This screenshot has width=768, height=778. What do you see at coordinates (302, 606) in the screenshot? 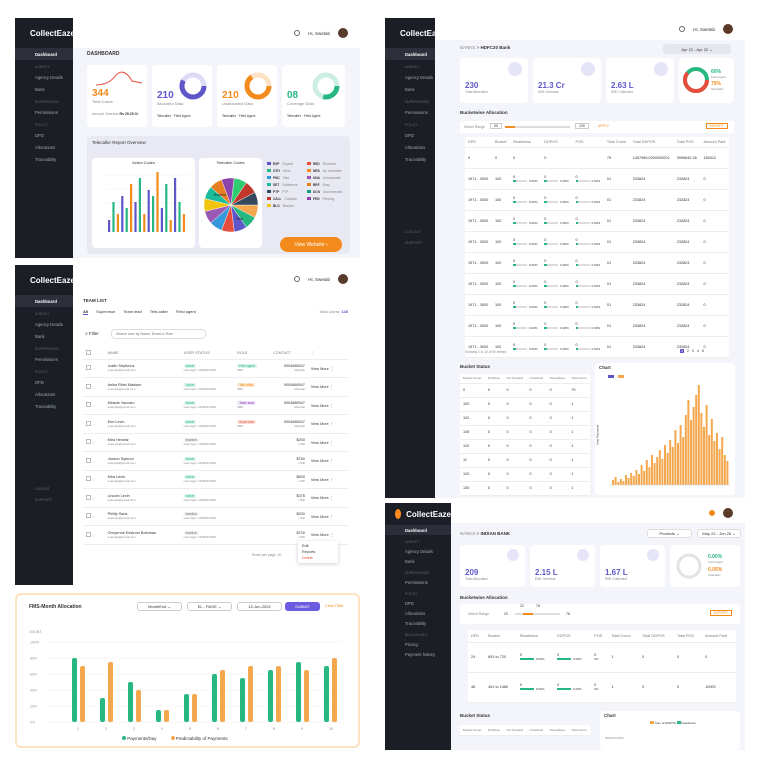
I see `submit-button: SUBMIT` at bounding box center [302, 606].